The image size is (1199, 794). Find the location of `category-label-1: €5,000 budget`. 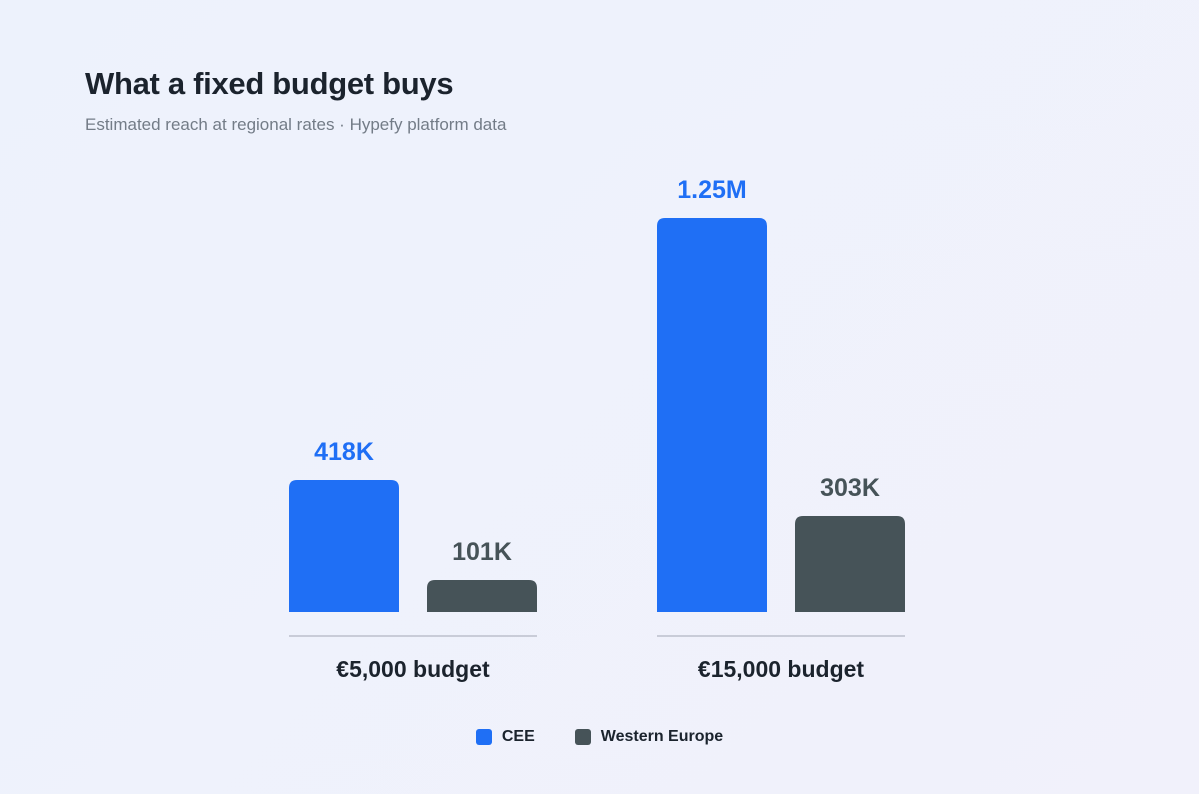

category-label-1: €5,000 budget is located at coordinates (413, 669).